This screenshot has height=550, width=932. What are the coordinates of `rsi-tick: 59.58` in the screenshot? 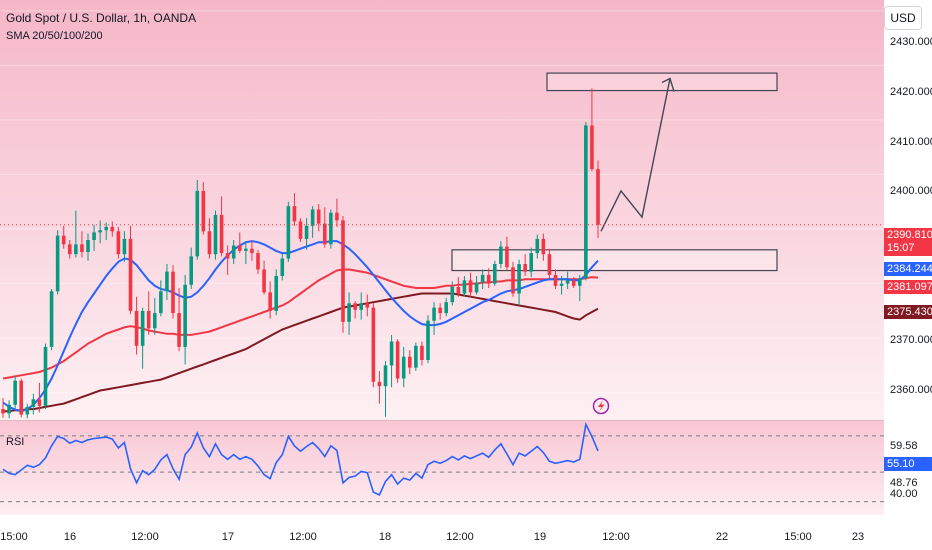 It's located at (904, 446).